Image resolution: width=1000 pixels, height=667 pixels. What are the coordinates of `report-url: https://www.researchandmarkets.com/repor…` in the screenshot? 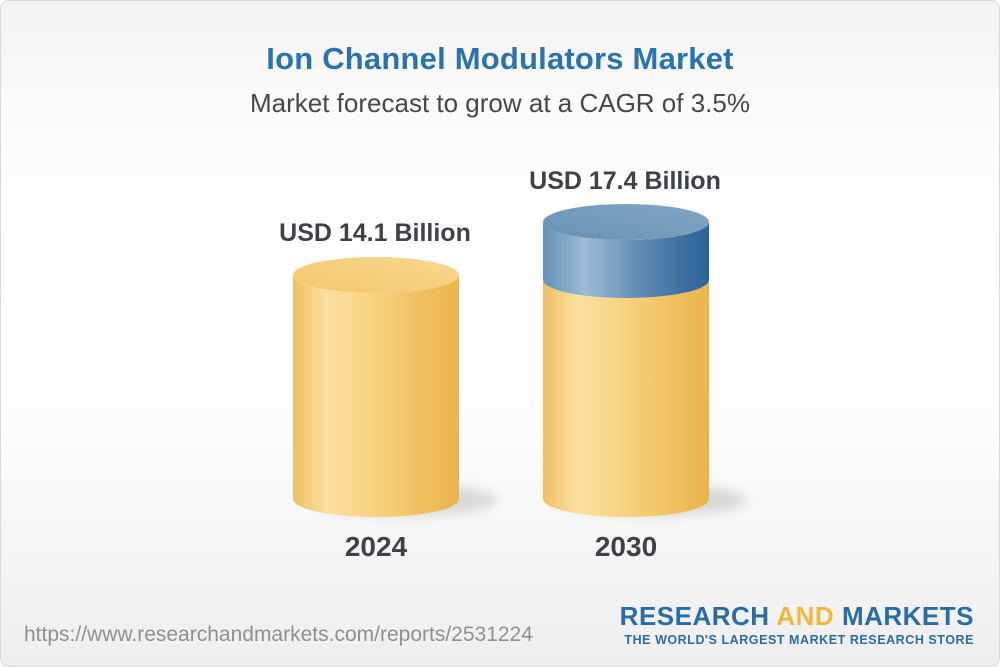 It's located at (278, 634).